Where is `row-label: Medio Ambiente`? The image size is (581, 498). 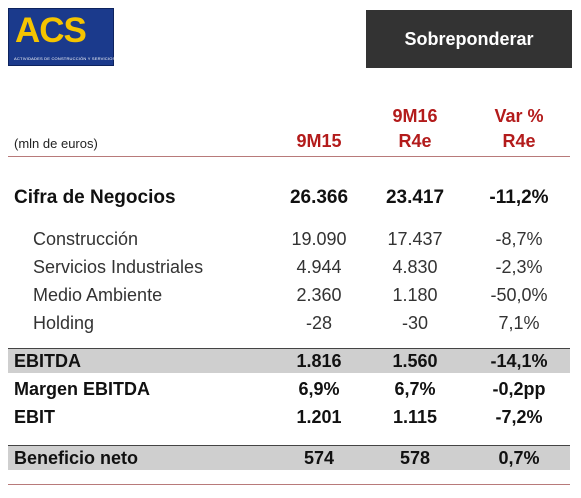 row-label: Medio Ambiente is located at coordinates (98, 295).